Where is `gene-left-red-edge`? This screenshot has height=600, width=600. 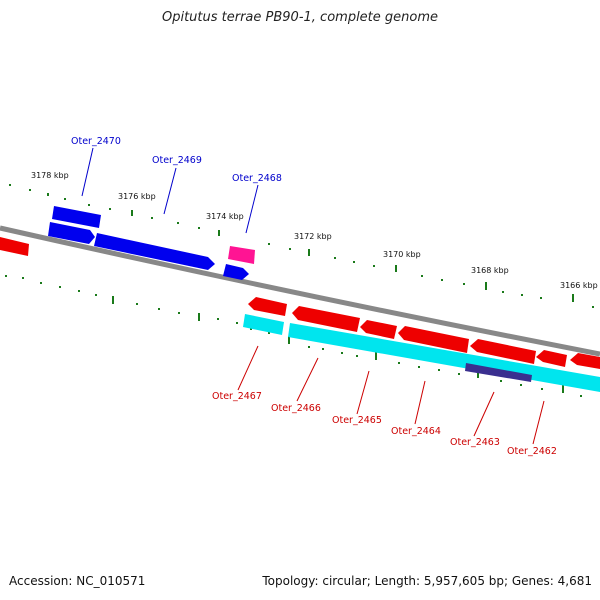
gene-left-red-edge is located at coordinates (14, 246).